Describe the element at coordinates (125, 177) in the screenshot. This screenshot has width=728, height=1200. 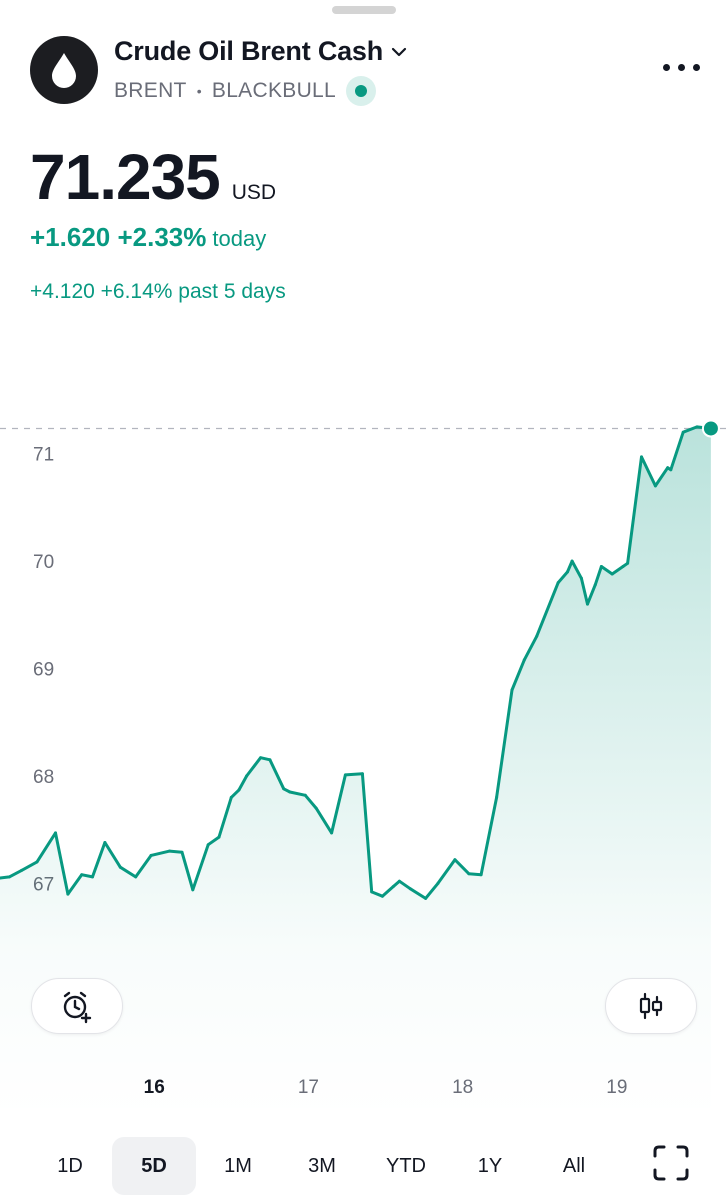
I see `last-price: 71.235` at that location.